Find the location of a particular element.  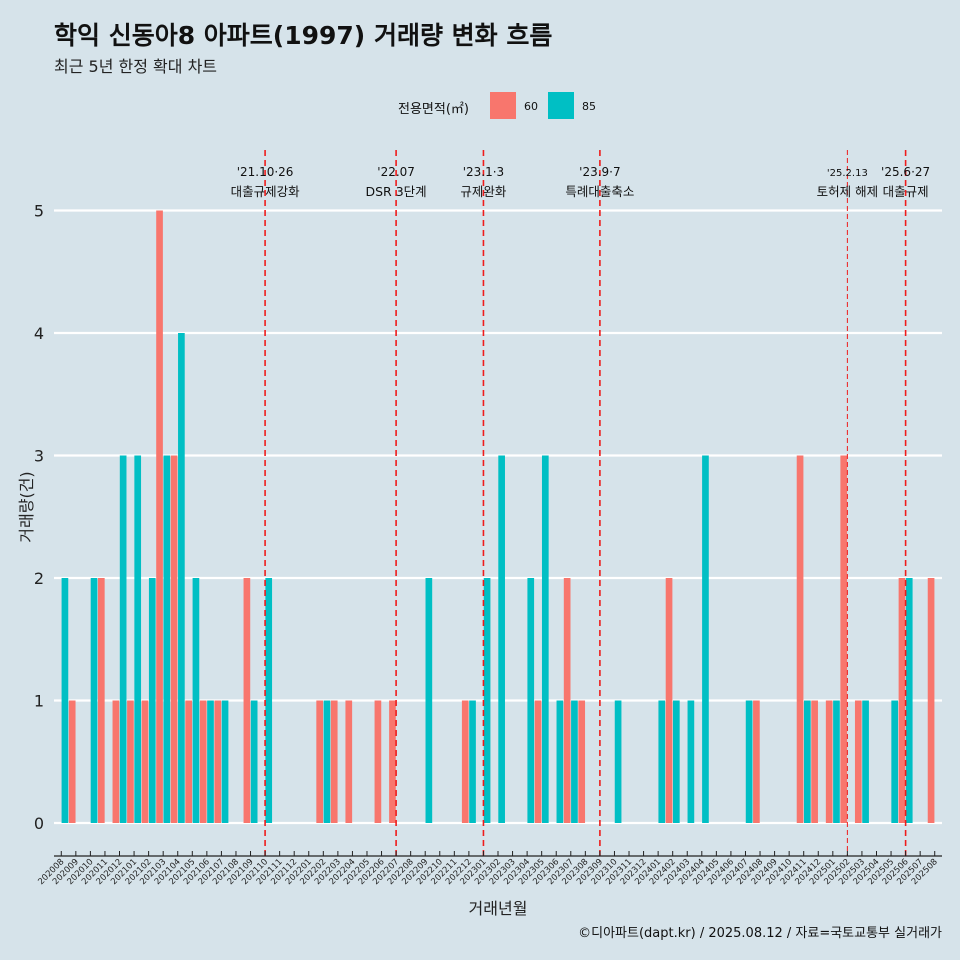

y-tick-label: 0 is located at coordinates (39, 823).